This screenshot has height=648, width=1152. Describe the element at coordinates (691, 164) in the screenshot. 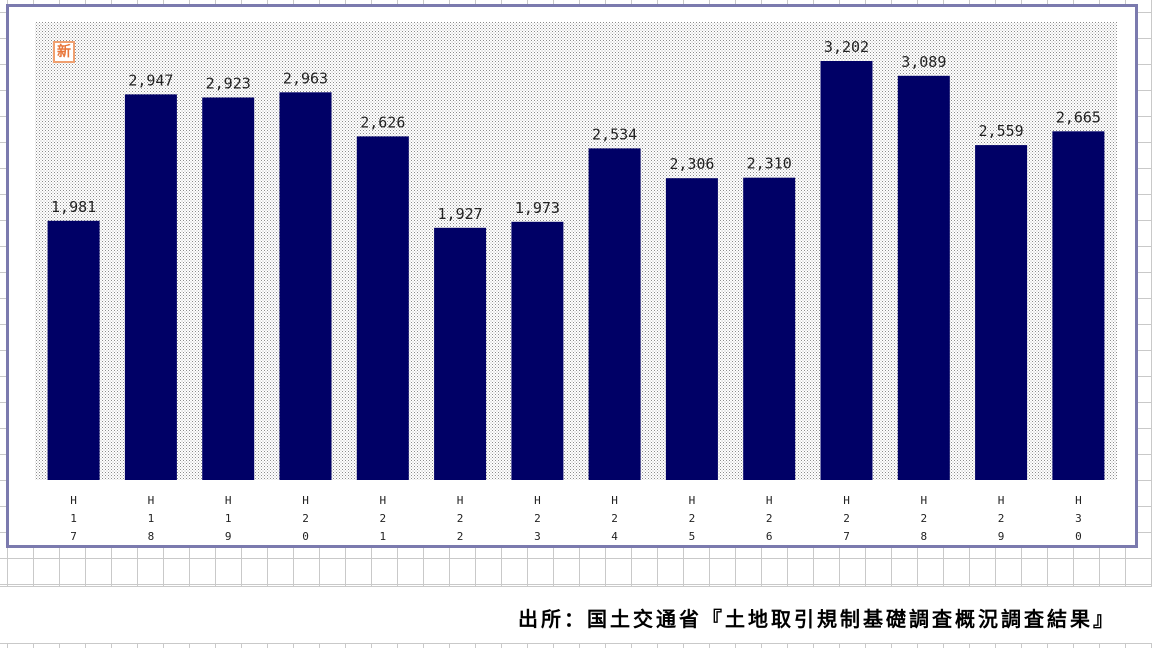

I see `value-label-H25: 2,306` at that location.